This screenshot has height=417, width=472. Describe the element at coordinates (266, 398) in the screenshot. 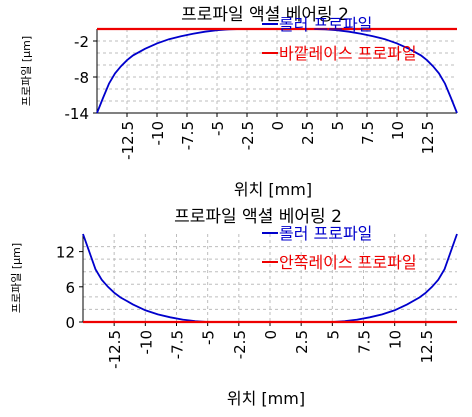

I see `chart2-x-axis-label: 위치 [mm]` at that location.